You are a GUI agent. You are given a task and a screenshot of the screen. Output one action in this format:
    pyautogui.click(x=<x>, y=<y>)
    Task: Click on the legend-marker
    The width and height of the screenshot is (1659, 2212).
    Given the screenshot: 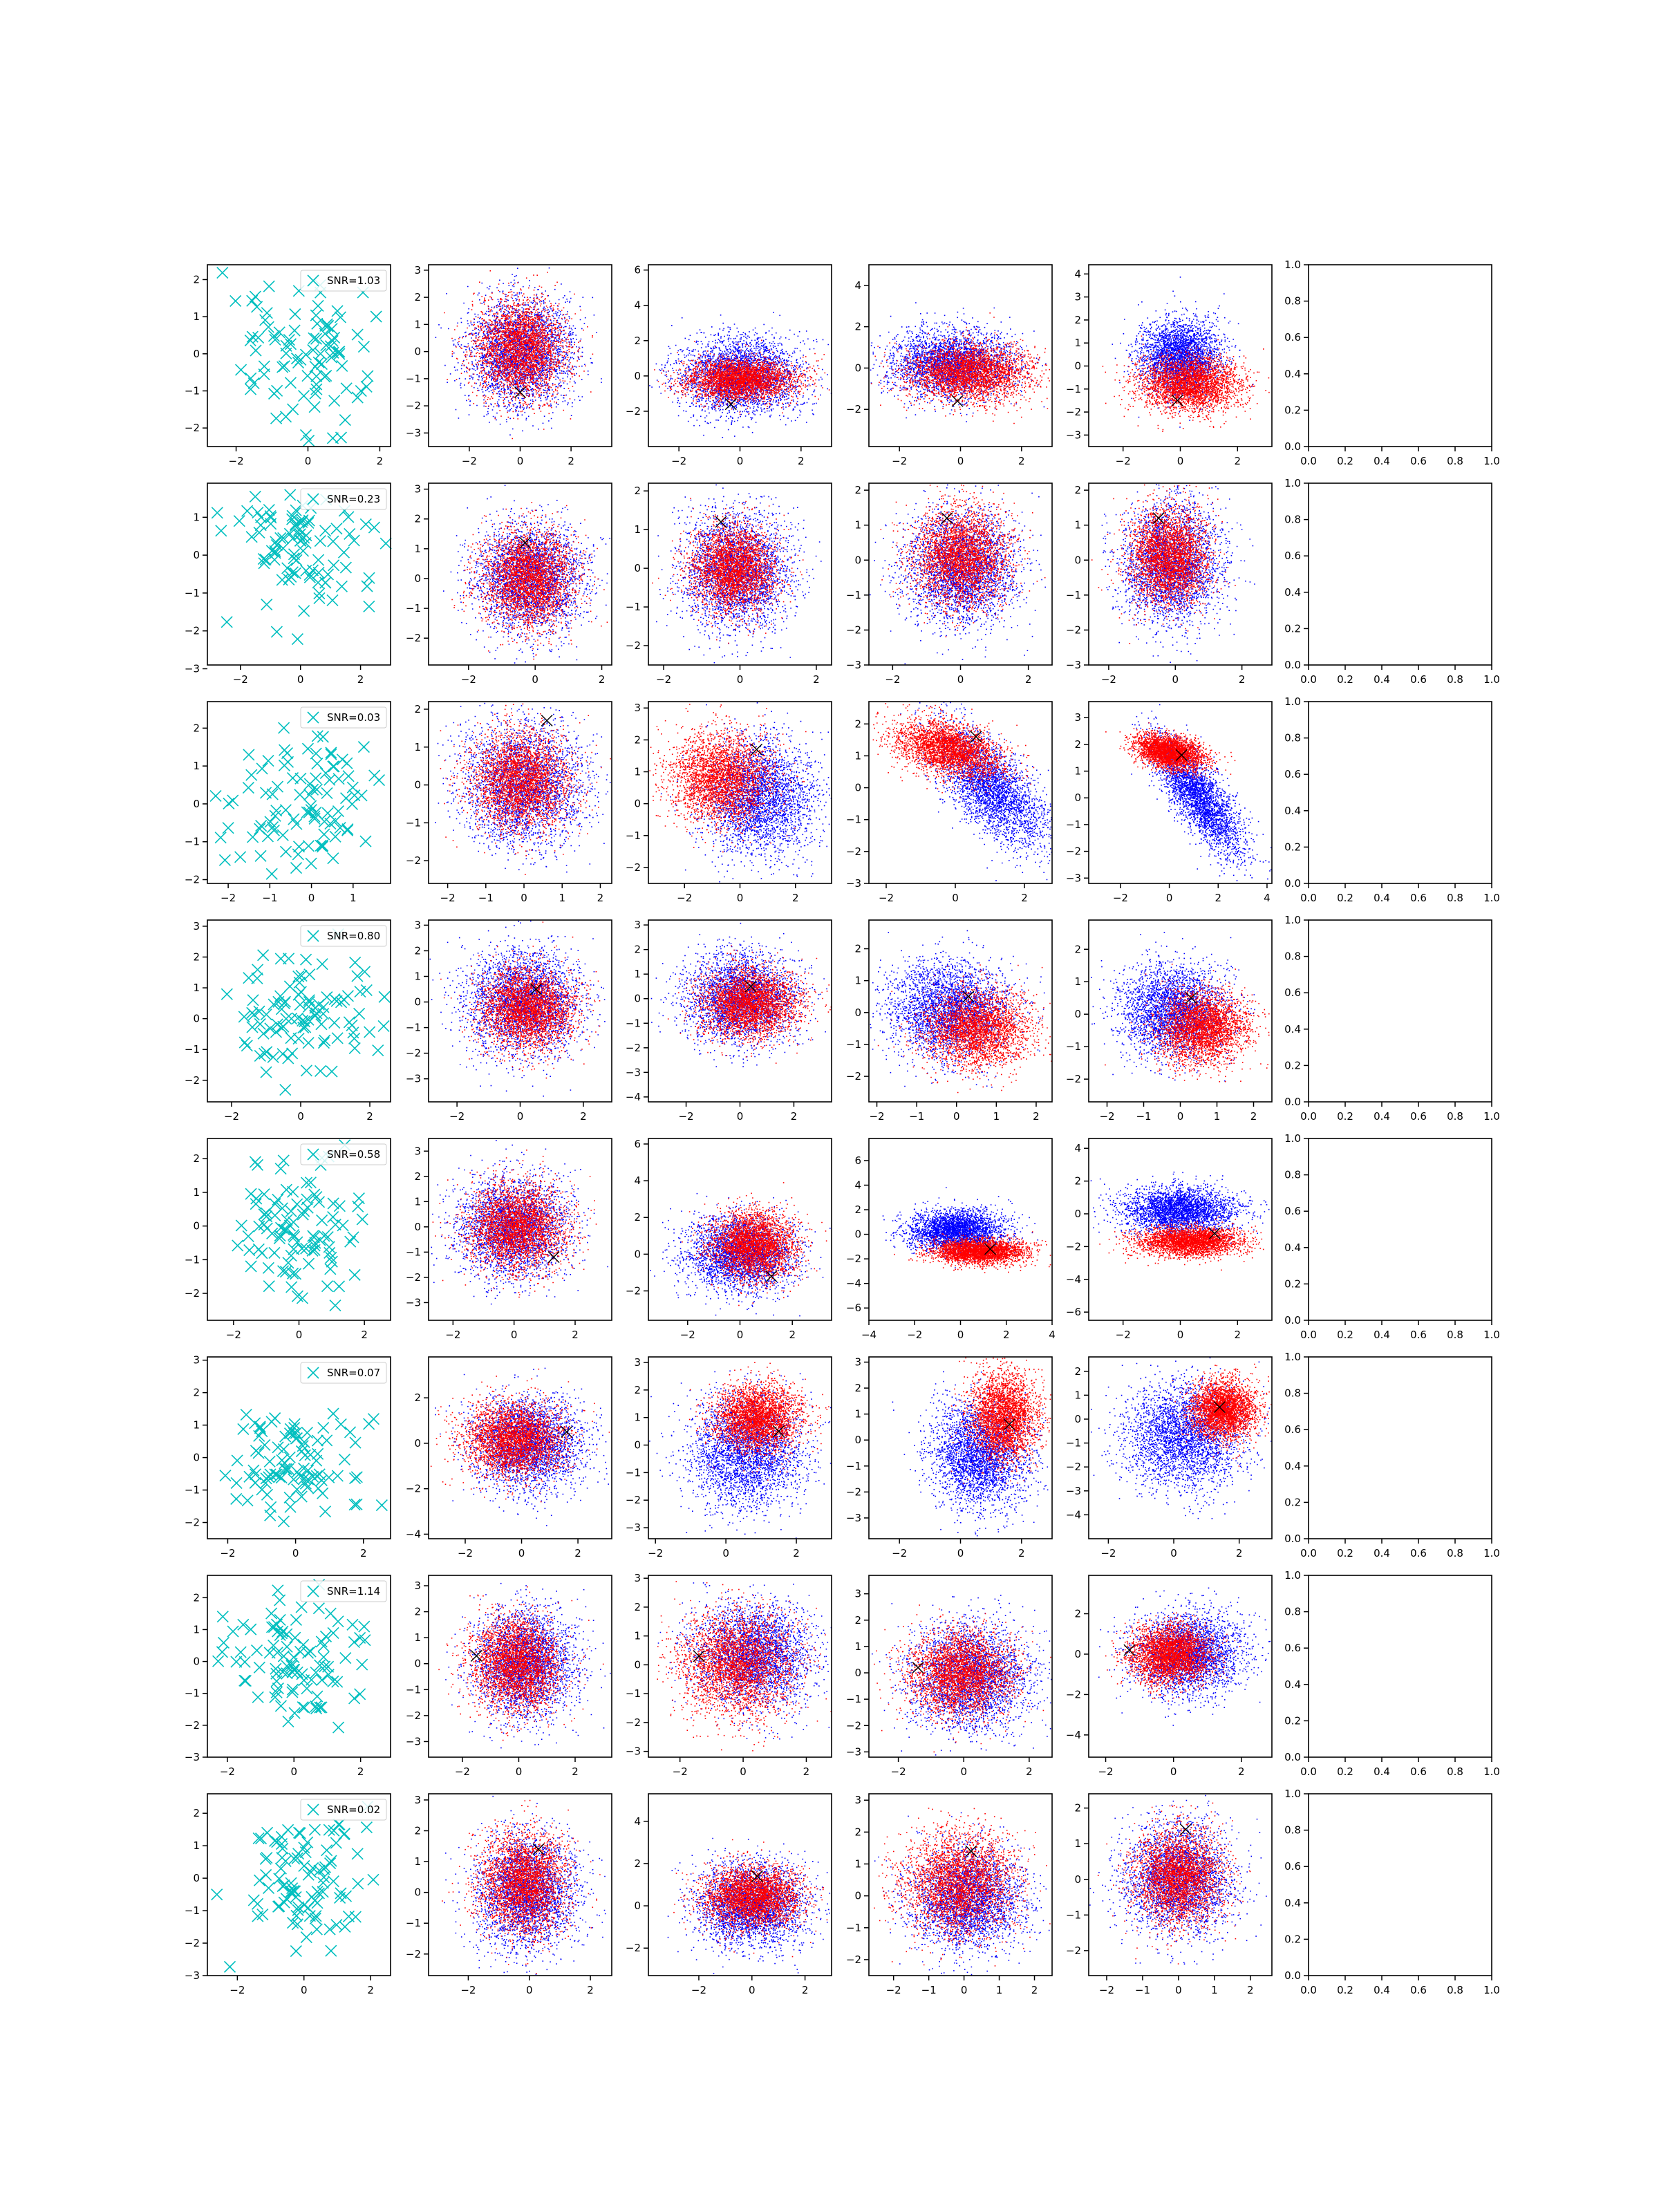 What is the action you would take?
    pyautogui.click(x=313, y=936)
    